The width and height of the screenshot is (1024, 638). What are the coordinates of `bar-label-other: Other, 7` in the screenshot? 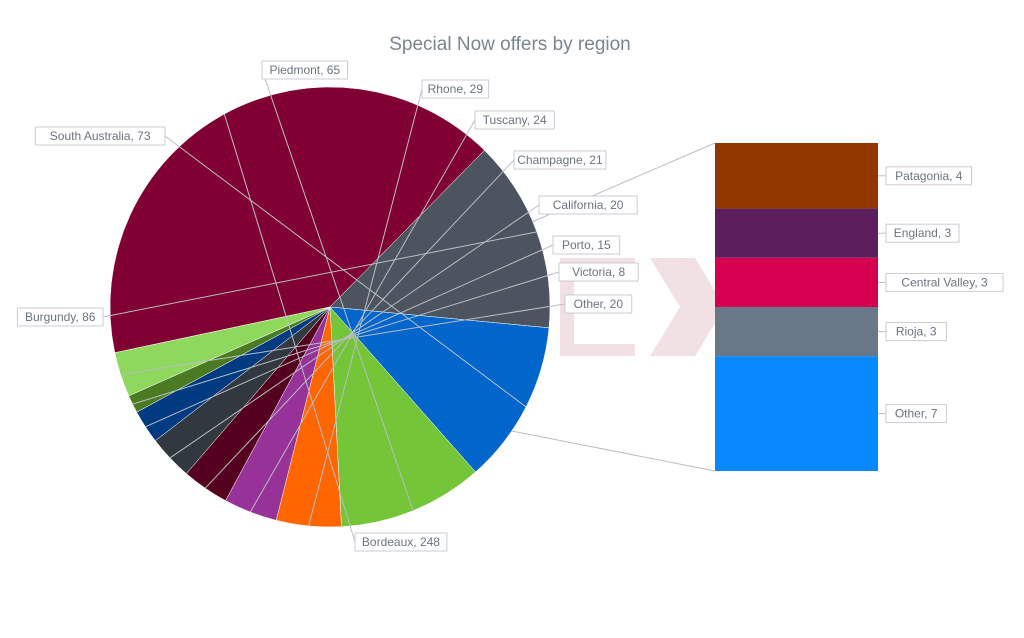 It's located at (916, 414).